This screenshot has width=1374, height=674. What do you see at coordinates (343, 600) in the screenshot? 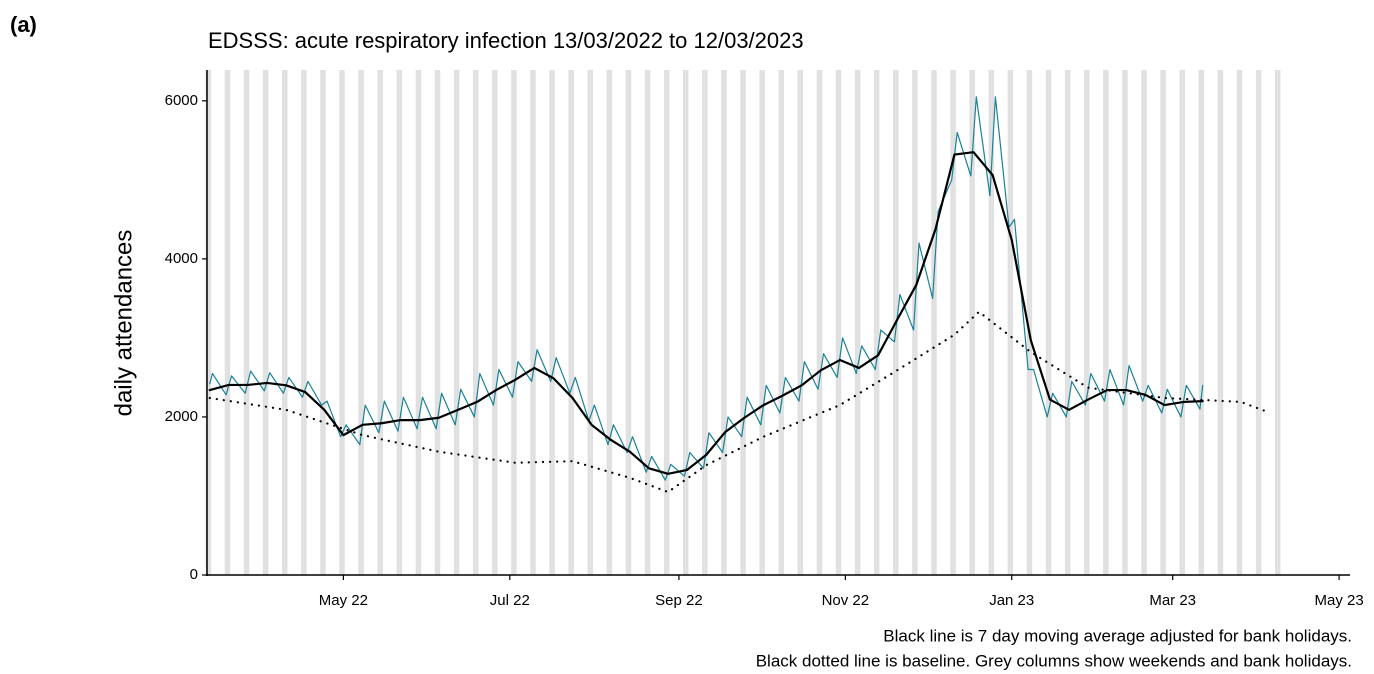
I see `x-tick-label: May 22` at bounding box center [343, 600].